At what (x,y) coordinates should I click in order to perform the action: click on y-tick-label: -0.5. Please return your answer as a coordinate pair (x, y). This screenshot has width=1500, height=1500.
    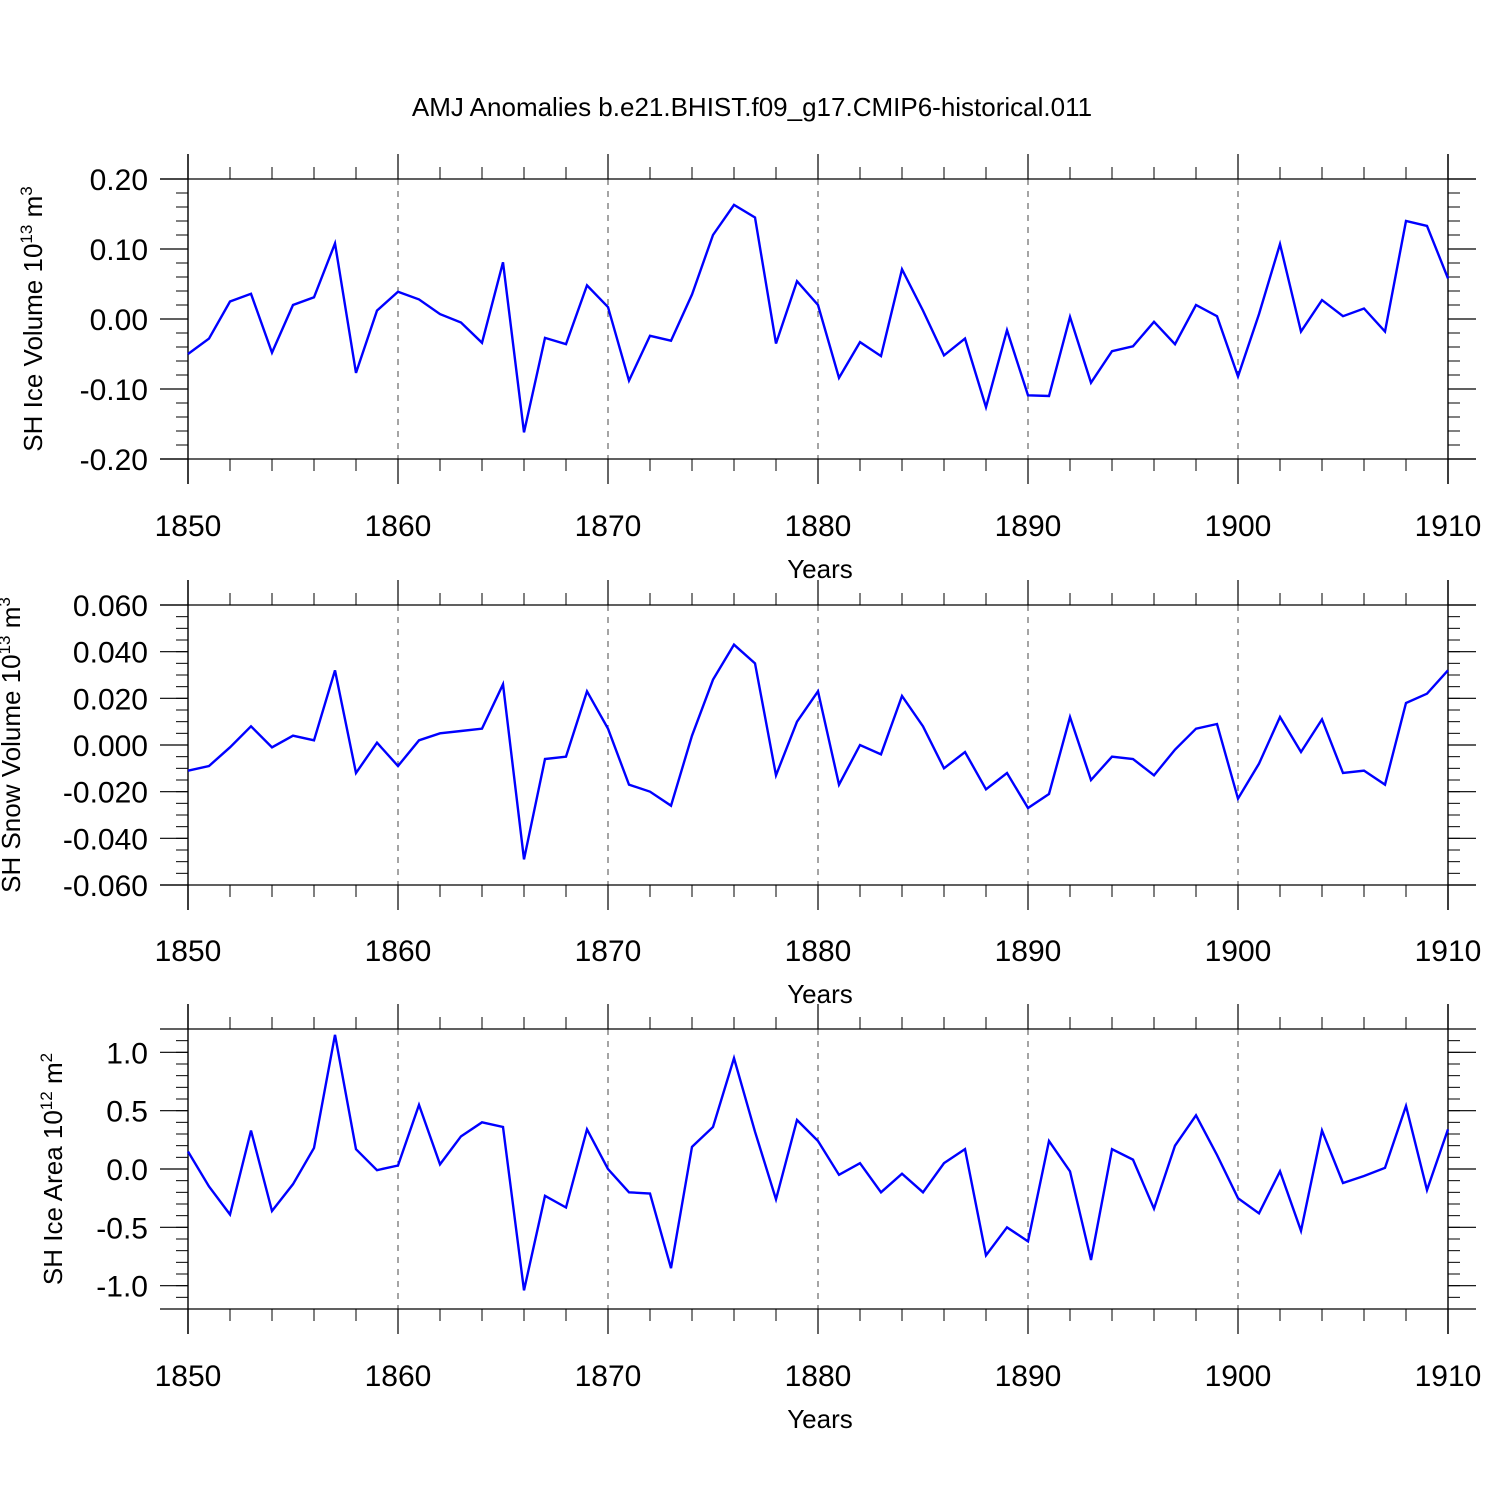
    Looking at the image, I should click on (122, 1228).